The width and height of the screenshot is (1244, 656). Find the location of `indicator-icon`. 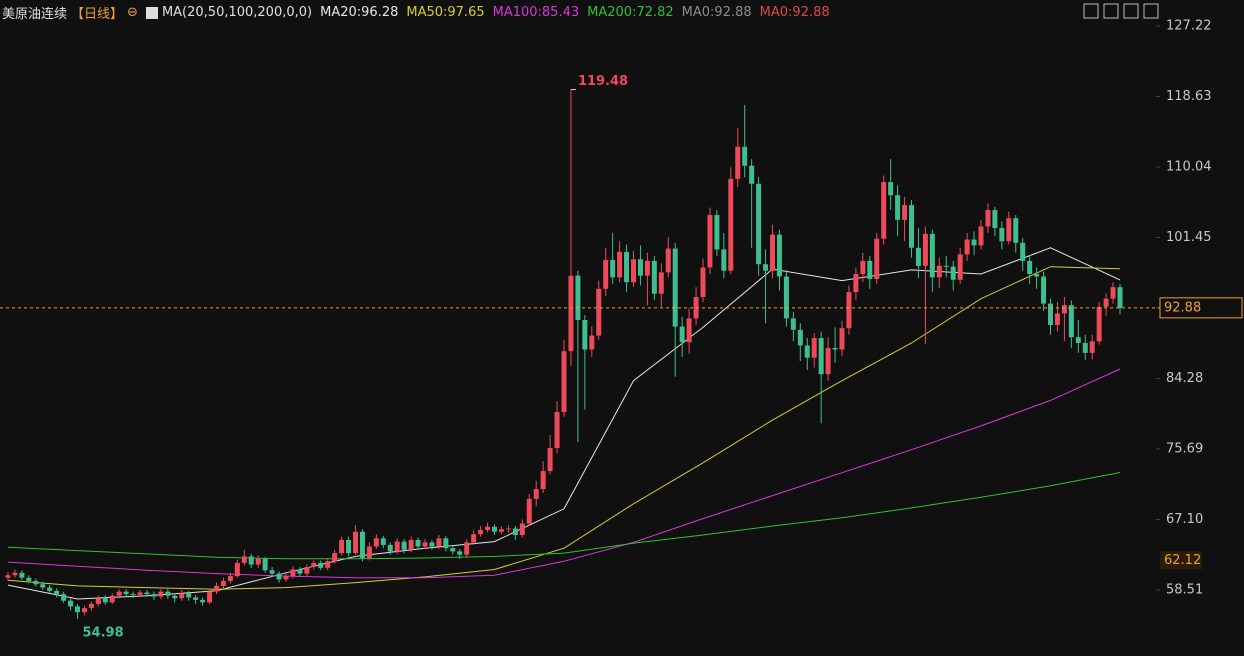

indicator-icon is located at coordinates (151, 12).